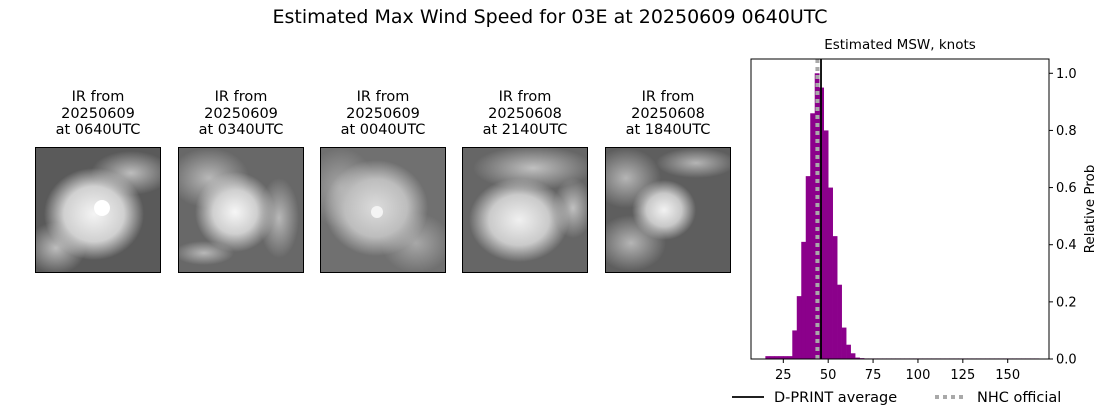 Image resolution: width=1100 pixels, height=409 pixels. Describe the element at coordinates (241, 130) in the screenshot. I see `ir-caption-line: at 0340UTC` at that location.